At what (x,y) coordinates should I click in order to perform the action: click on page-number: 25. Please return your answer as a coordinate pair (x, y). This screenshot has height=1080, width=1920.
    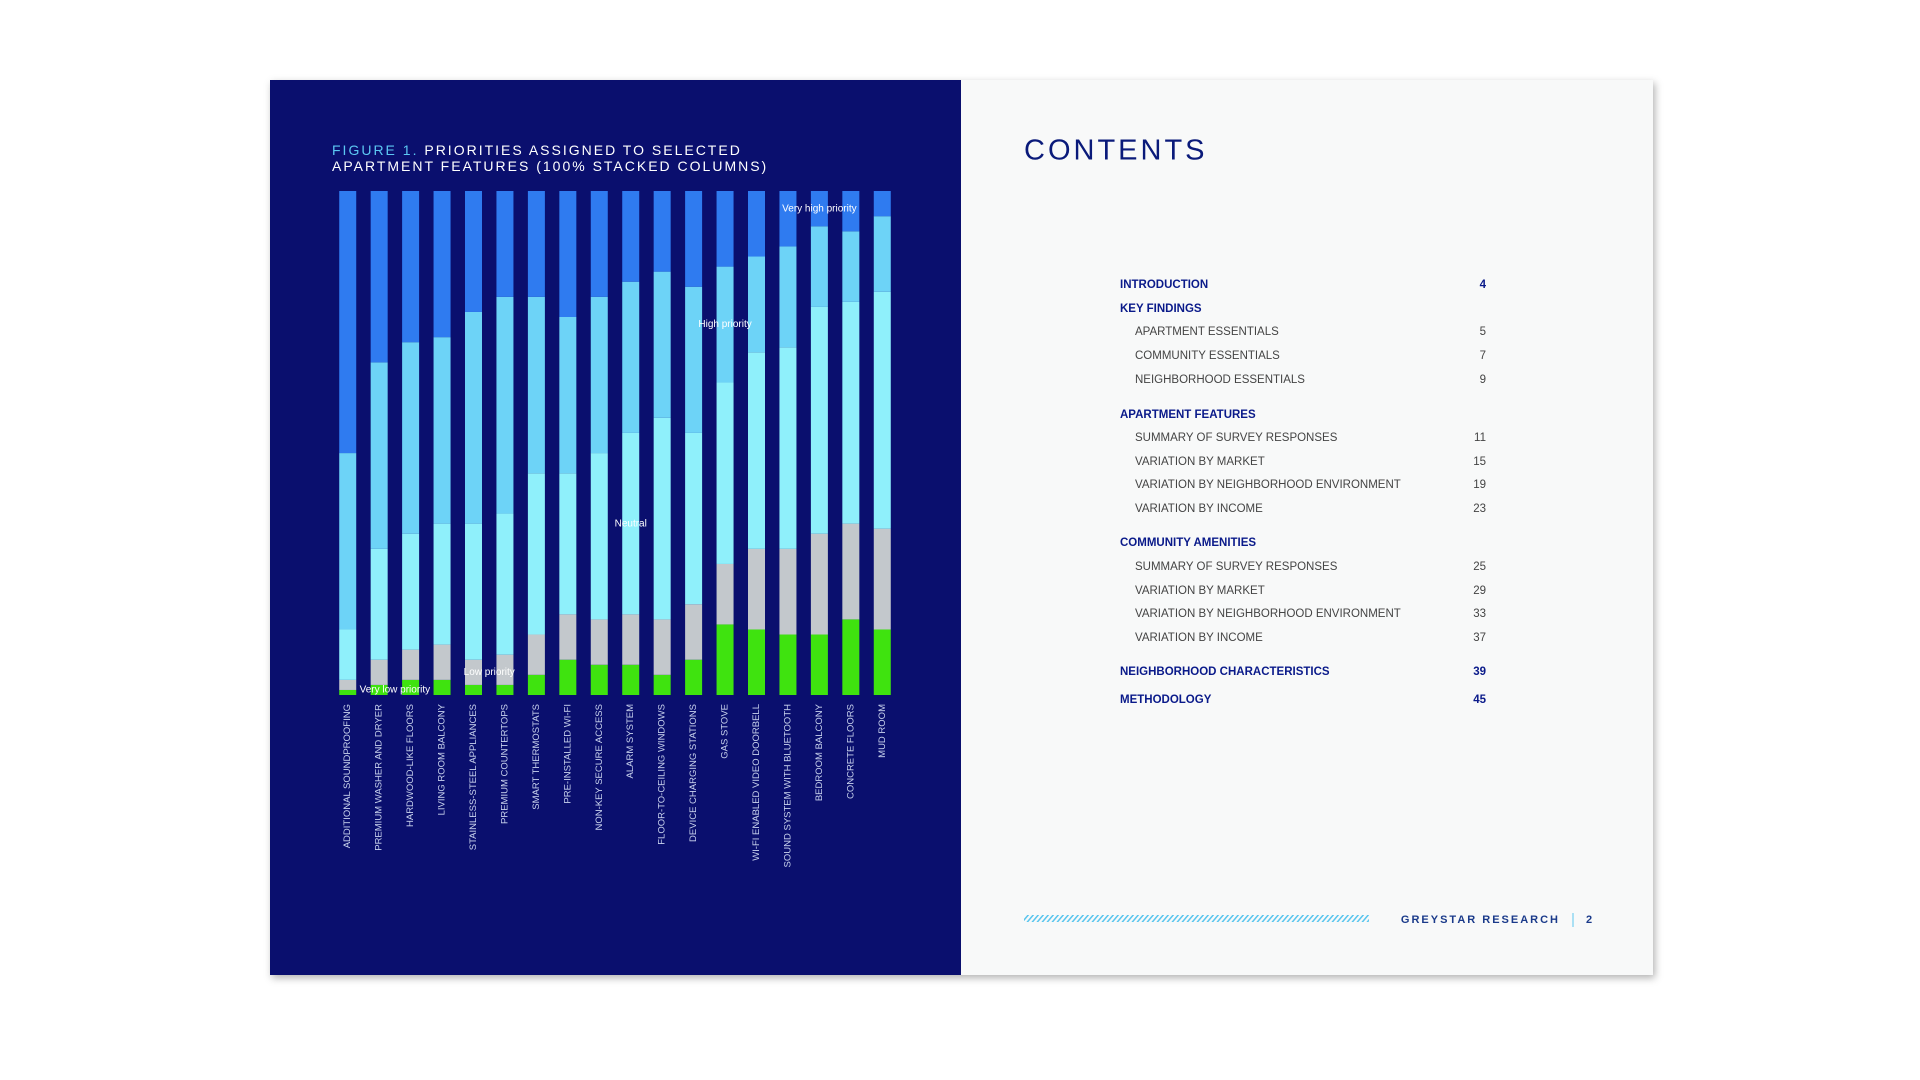
    Looking at the image, I should click on (1479, 567).